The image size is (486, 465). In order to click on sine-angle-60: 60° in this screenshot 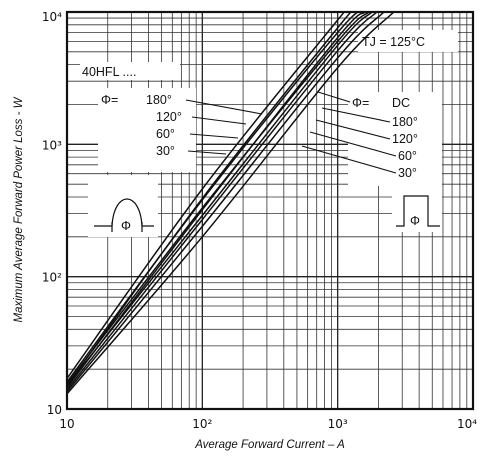, I will do `click(165, 134)`.